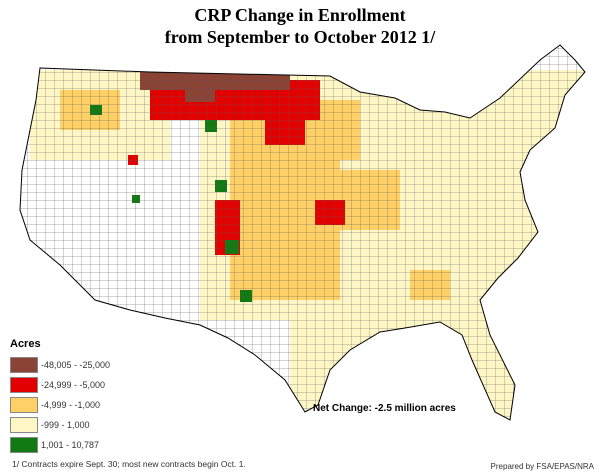 Image resolution: width=600 pixels, height=475 pixels. What do you see at coordinates (70, 445) in the screenshot?
I see `legend-label: 1,001 - 10,787` at bounding box center [70, 445].